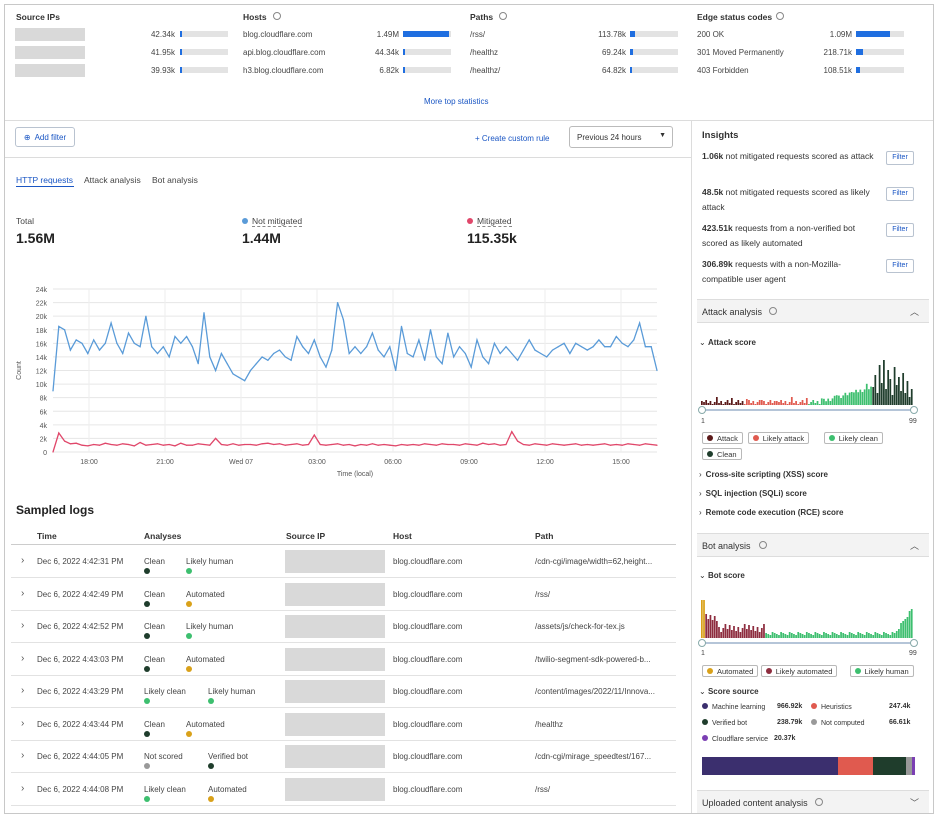  I want to click on legend-pill: Likely clean, so click(853, 438).